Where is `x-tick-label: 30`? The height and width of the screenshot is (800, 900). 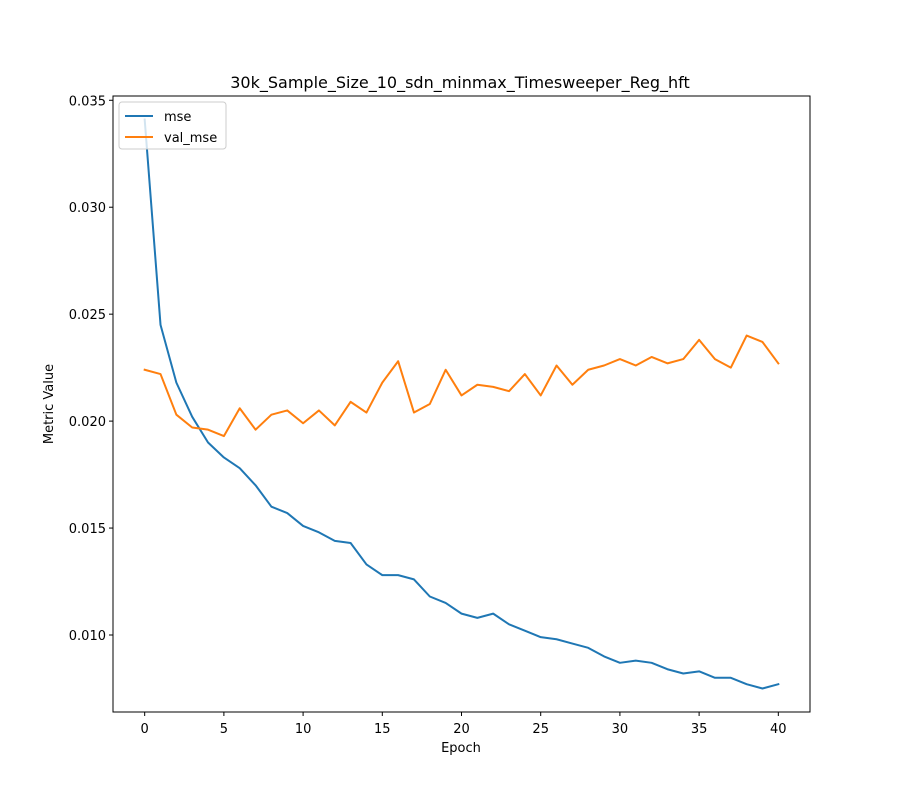 x-tick-label: 30 is located at coordinates (620, 729).